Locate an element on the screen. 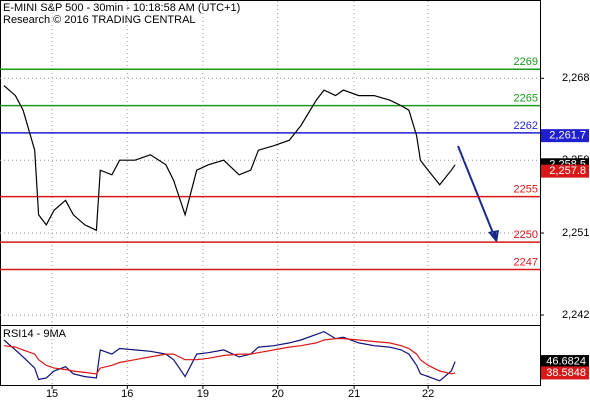  x-tick-label: 15 is located at coordinates (52, 394).